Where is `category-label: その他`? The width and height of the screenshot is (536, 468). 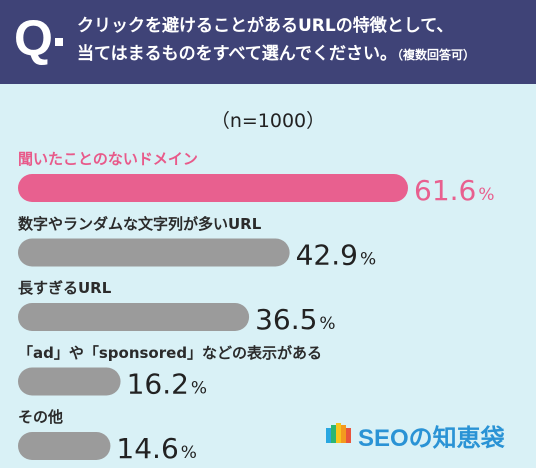
category-label: その他 is located at coordinates (41, 417).